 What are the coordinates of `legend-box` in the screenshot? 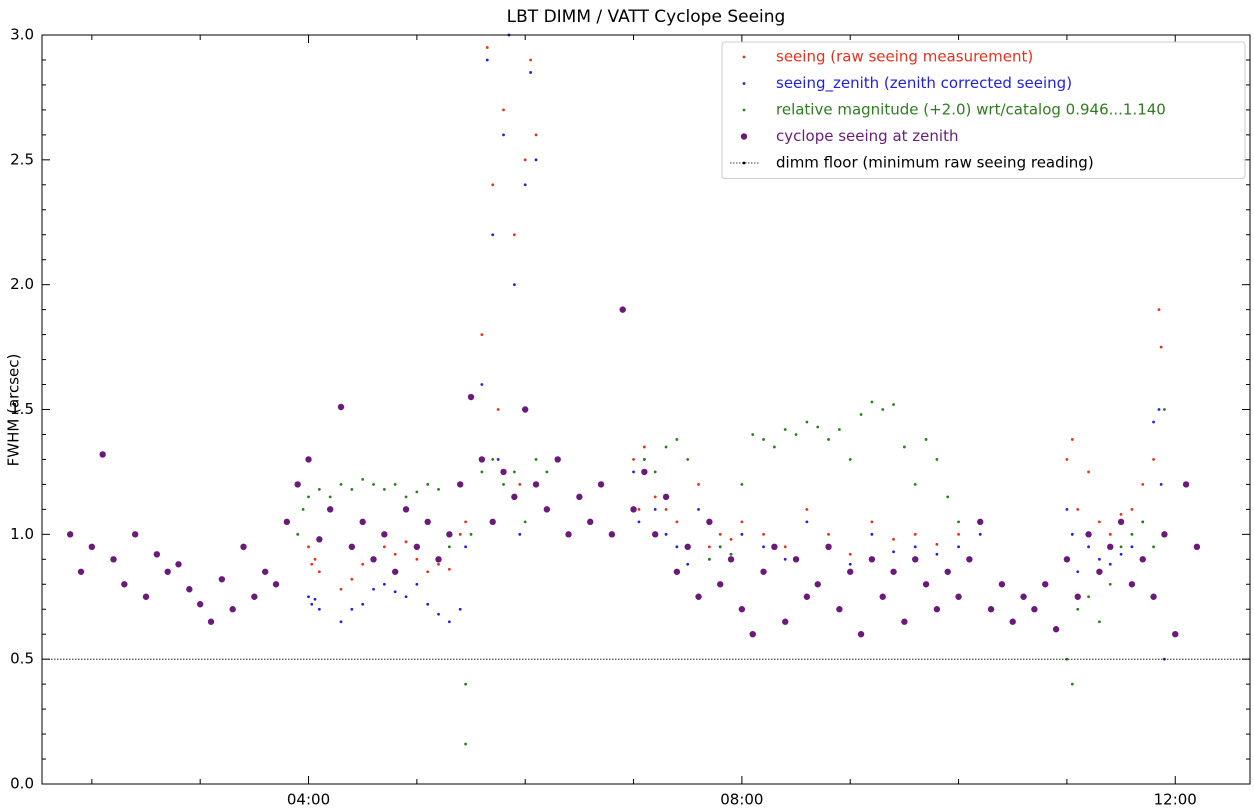 It's located at (983, 110).